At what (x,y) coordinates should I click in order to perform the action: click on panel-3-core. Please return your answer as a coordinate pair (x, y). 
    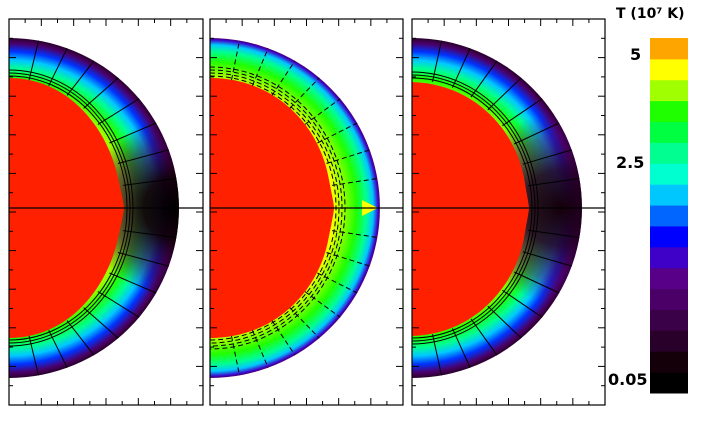
    Looking at the image, I should click on (470, 209).